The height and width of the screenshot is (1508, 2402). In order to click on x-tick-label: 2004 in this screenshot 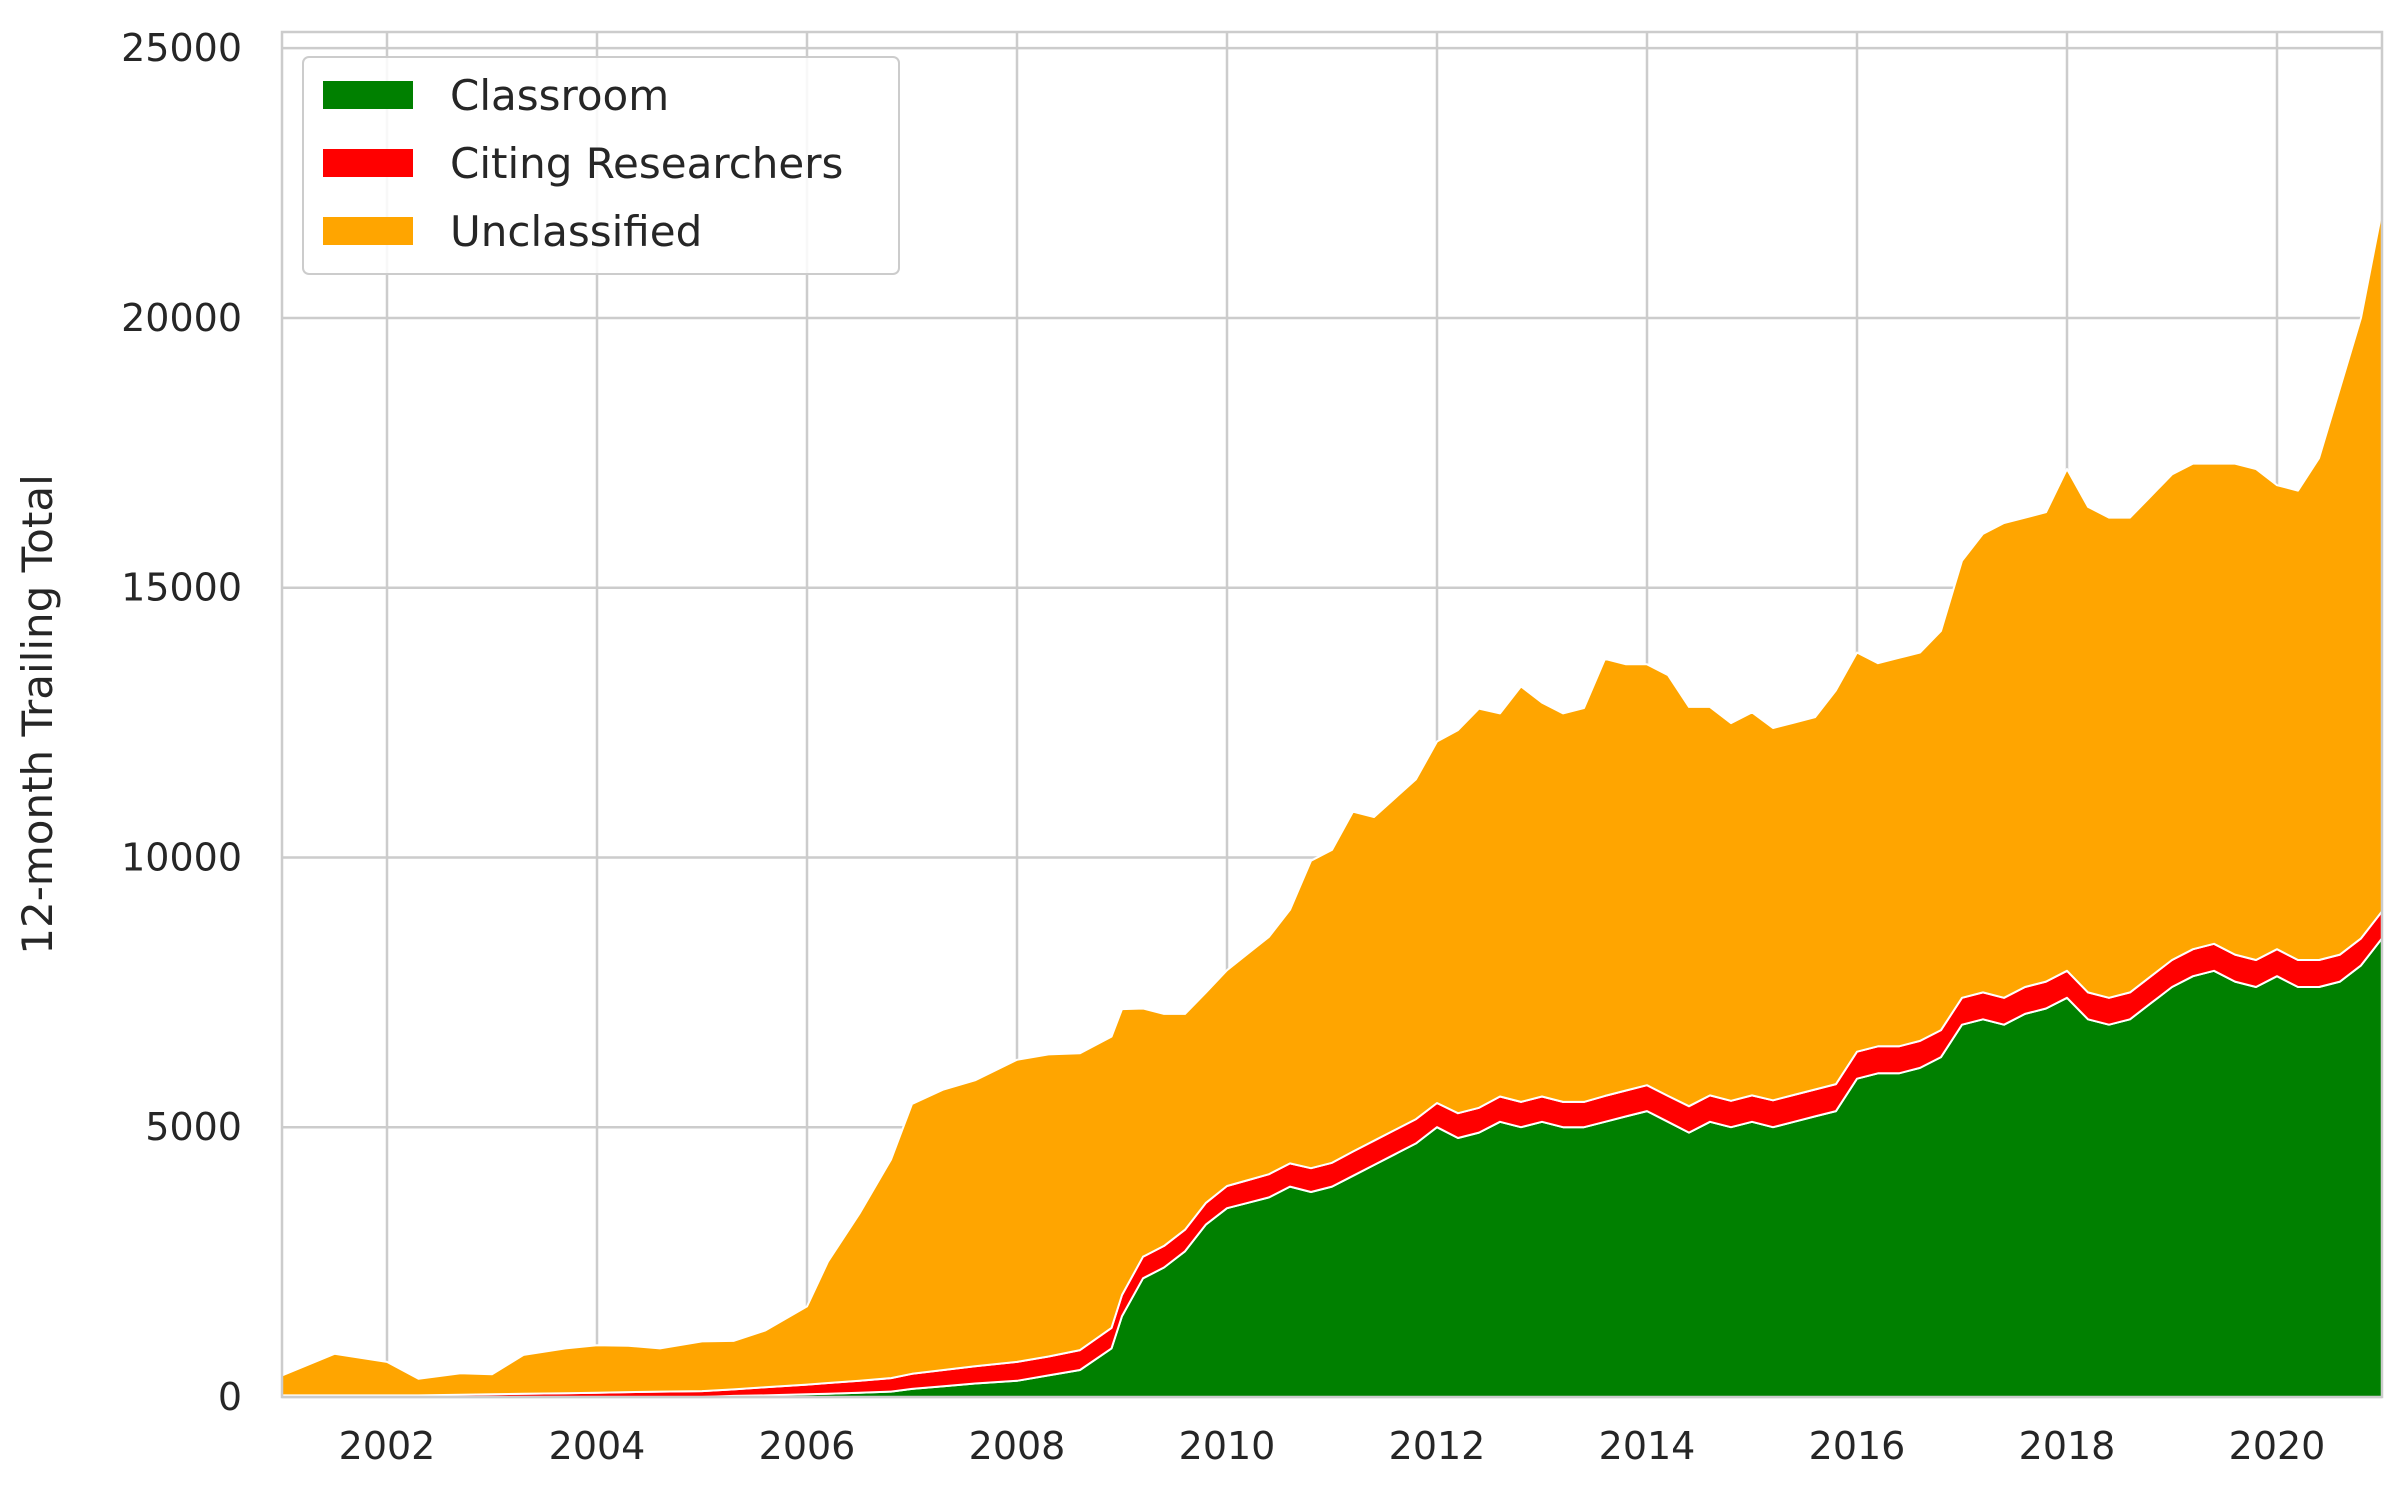, I will do `click(597, 1446)`.